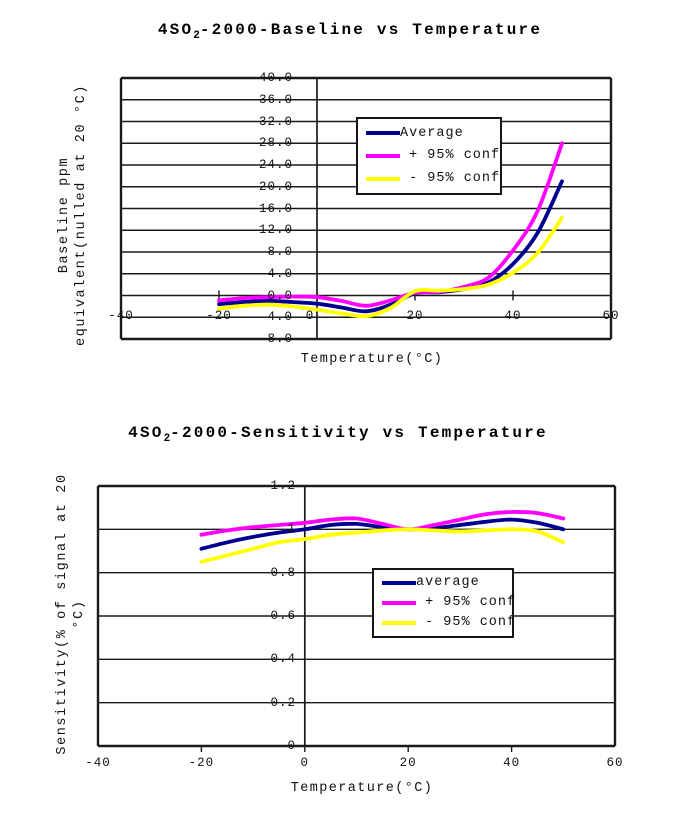 Image resolution: width=700 pixels, height=820 pixels. Describe the element at coordinates (280, 295) in the screenshot. I see `y-tick-label: 0.0` at that location.